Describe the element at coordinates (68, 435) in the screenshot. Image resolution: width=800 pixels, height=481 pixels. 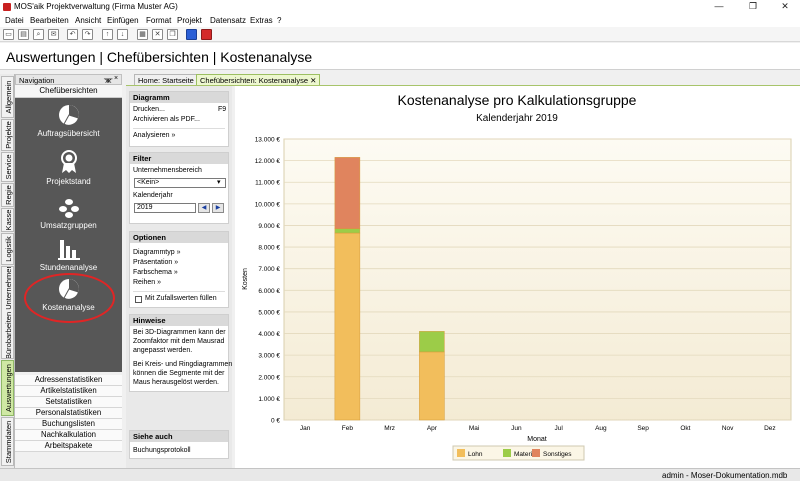
I see `nav-list-nachkalkulation: Nachkalkulation` at that location.